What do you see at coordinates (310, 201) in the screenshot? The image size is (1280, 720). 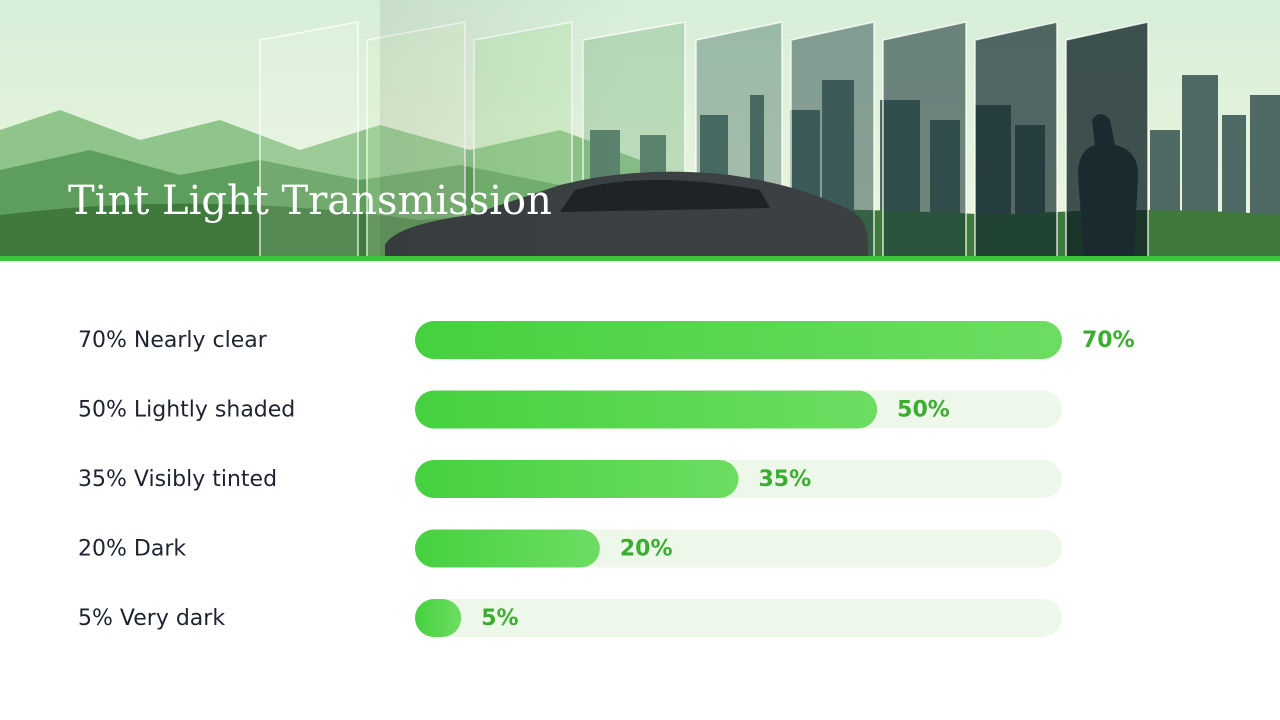 I see `chart-title: Tint Light Transmission` at bounding box center [310, 201].